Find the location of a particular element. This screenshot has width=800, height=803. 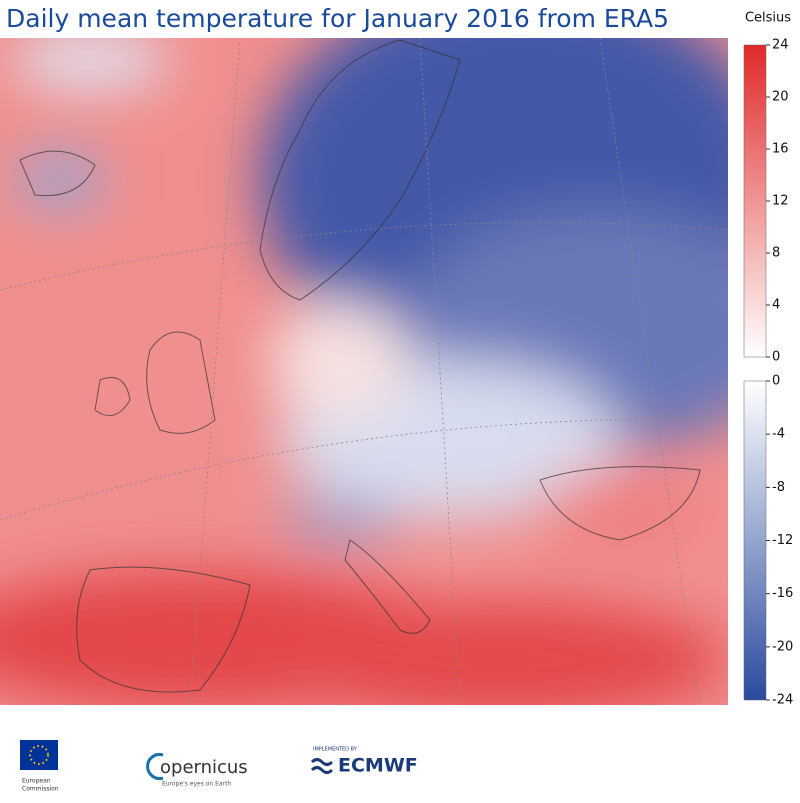

colorbar-tick-label: 12 is located at coordinates (780, 201).